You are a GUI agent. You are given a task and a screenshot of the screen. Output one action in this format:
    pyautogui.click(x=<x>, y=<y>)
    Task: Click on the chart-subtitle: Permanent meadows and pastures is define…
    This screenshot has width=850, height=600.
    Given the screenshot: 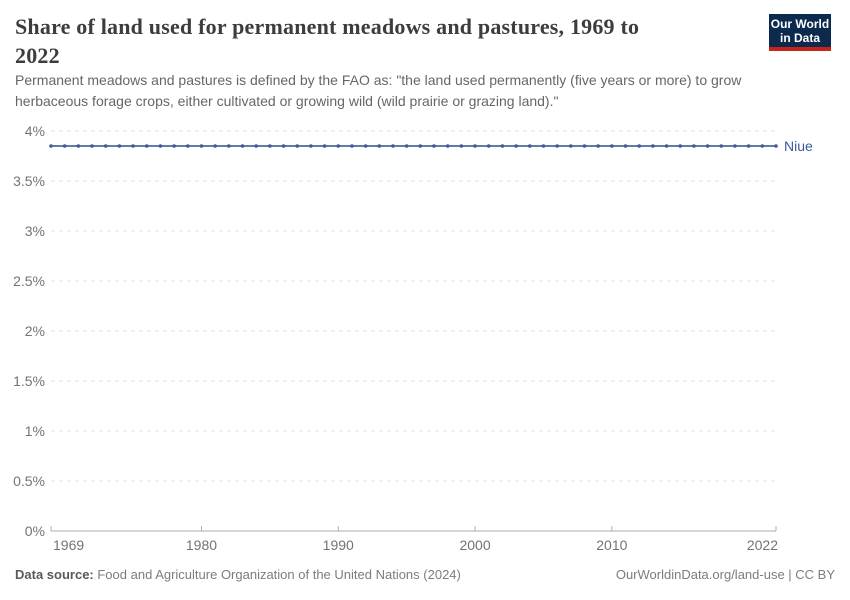 What is the action you would take?
    pyautogui.click(x=378, y=90)
    